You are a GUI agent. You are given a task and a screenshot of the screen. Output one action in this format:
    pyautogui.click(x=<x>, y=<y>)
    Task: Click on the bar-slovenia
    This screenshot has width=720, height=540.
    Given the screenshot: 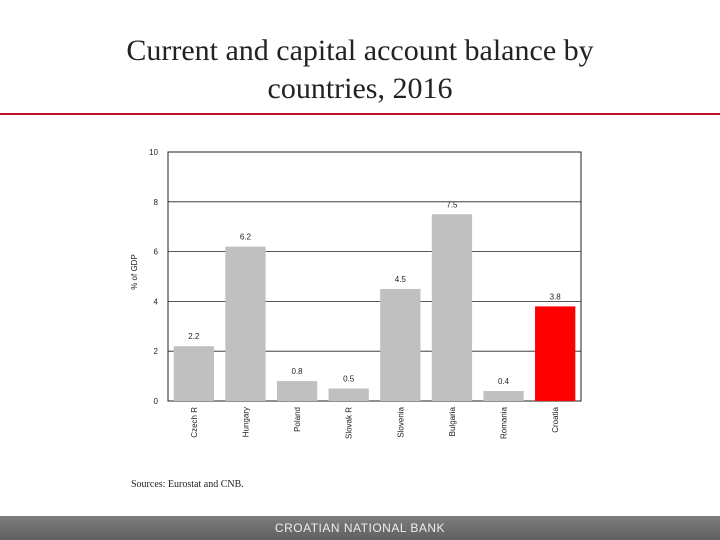 What is the action you would take?
    pyautogui.click(x=400, y=344)
    